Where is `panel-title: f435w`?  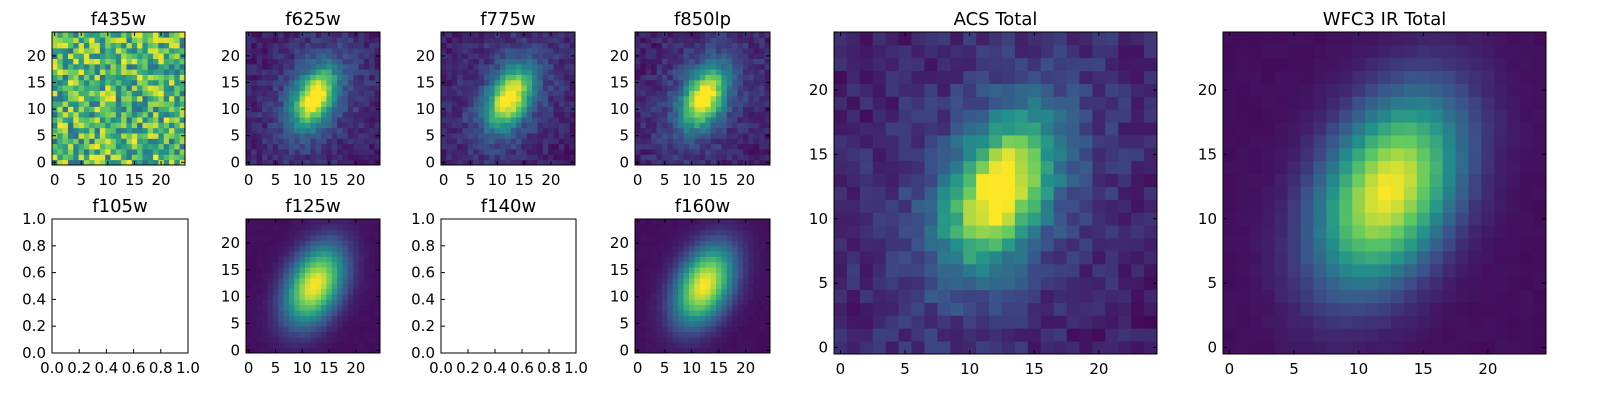 panel-title: f435w is located at coordinates (118, 19).